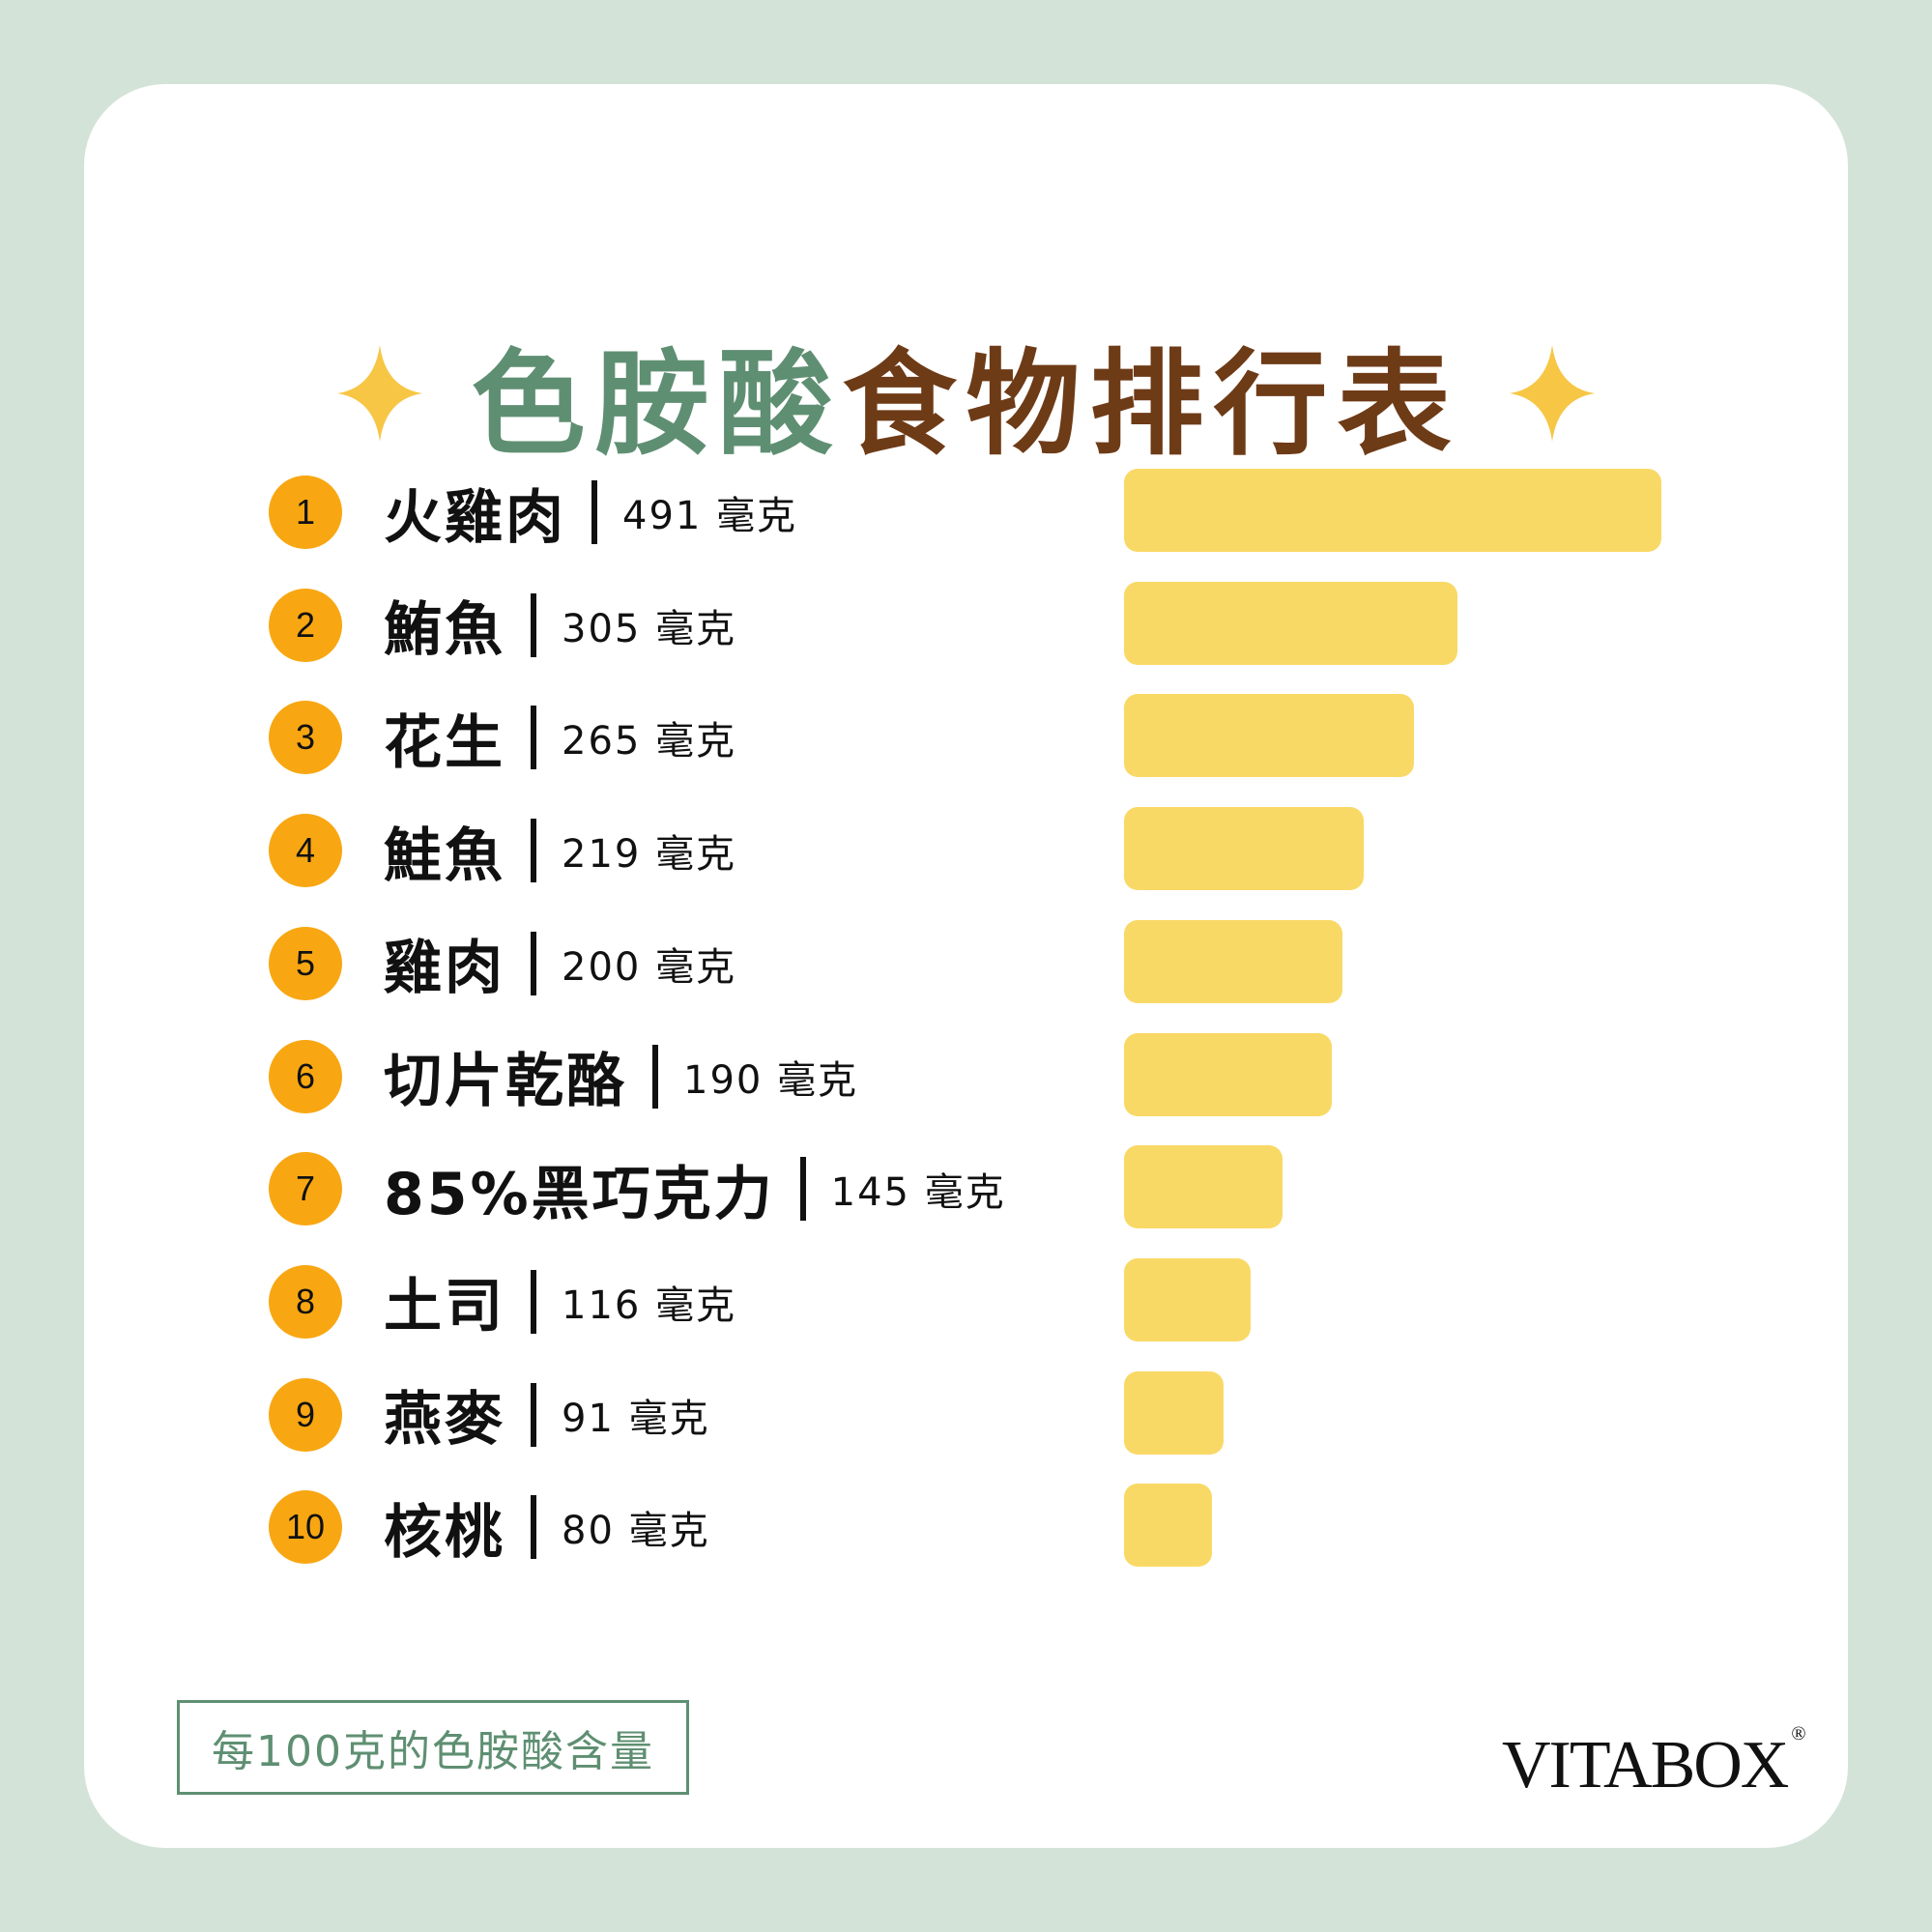  What do you see at coordinates (966, 963) in the screenshot?
I see `chart-row: 5 雞肉 200 毫克` at bounding box center [966, 963].